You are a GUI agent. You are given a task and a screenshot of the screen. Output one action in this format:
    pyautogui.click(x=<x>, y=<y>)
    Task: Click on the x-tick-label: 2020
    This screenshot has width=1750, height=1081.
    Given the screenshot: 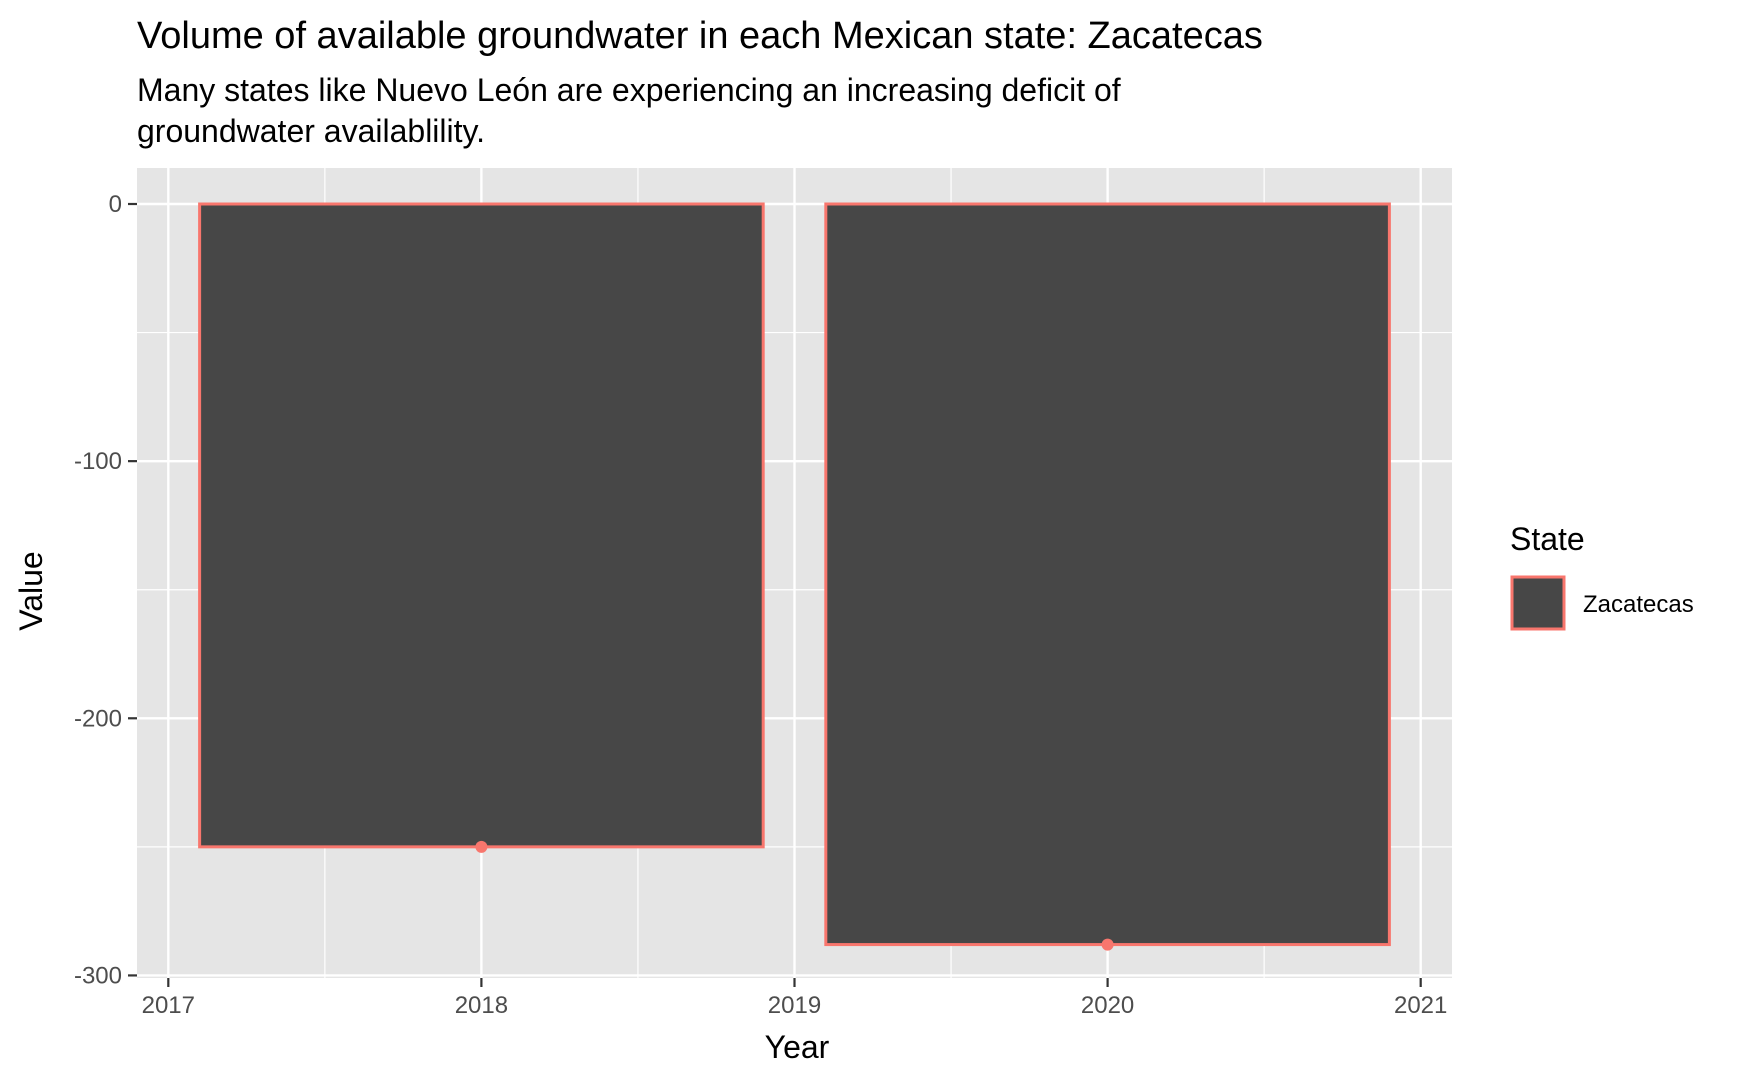 What is the action you would take?
    pyautogui.click(x=1107, y=1005)
    